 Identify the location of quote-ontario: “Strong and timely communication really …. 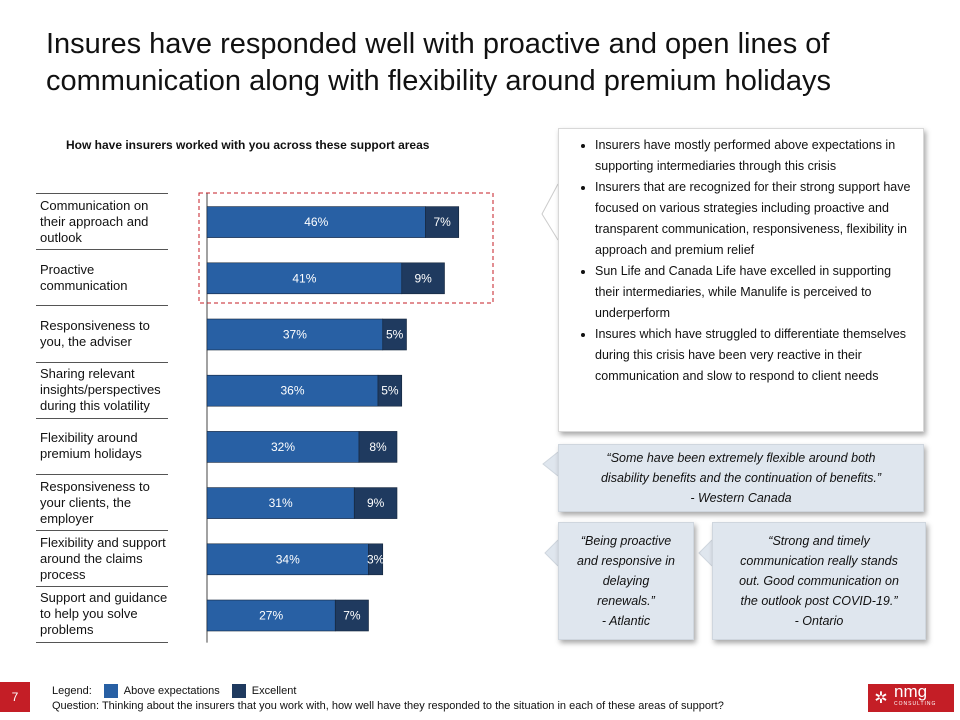
(819, 581).